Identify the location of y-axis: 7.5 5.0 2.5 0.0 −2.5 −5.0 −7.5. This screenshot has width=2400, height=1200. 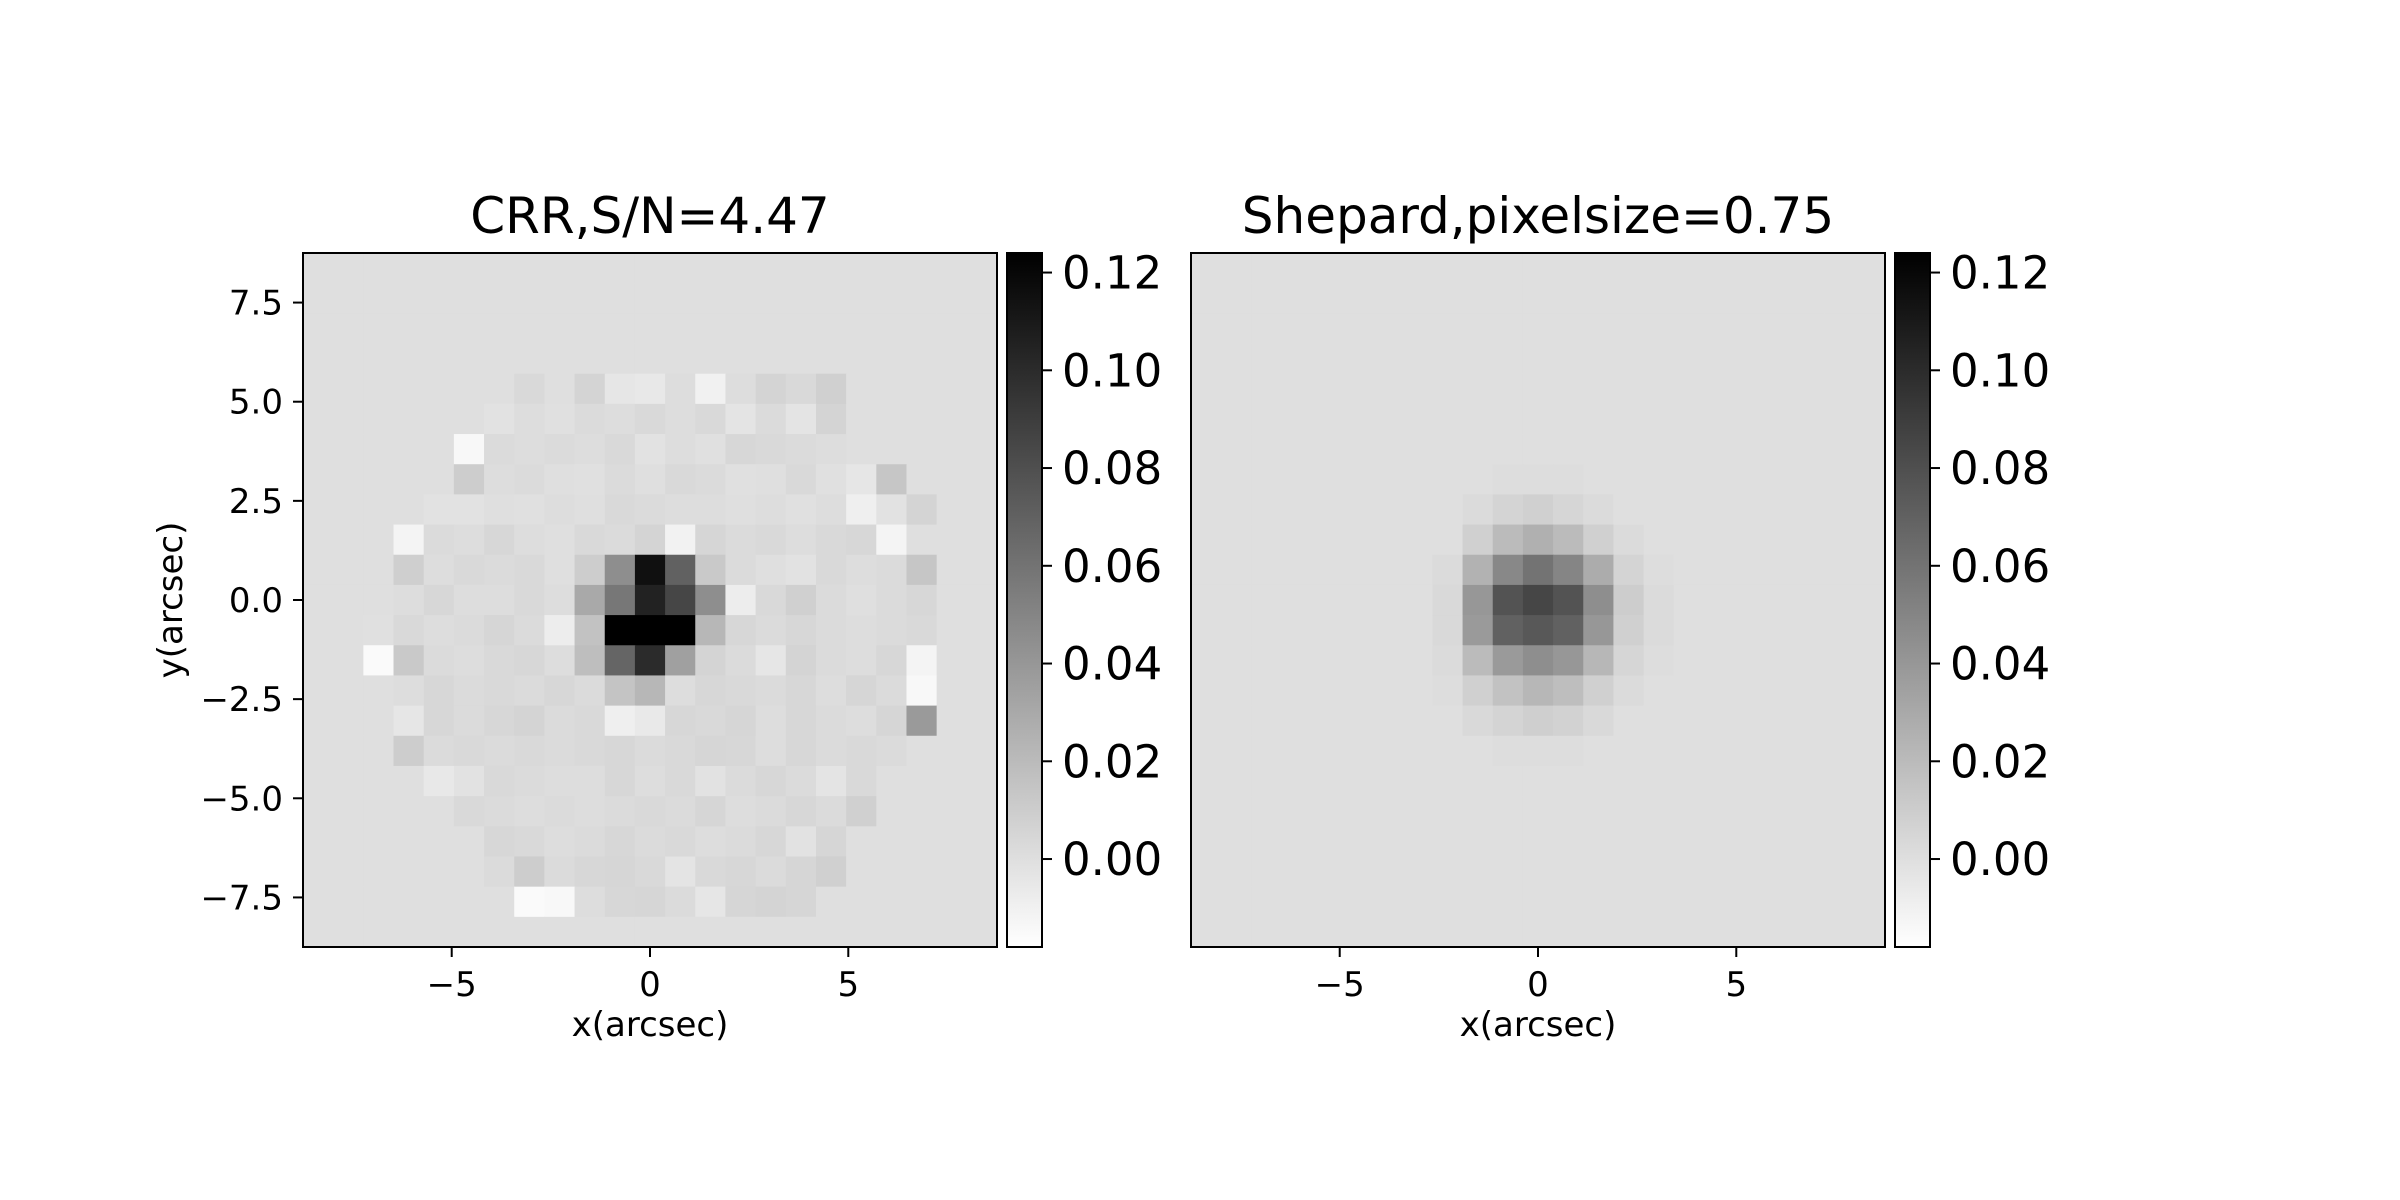
(251, 601).